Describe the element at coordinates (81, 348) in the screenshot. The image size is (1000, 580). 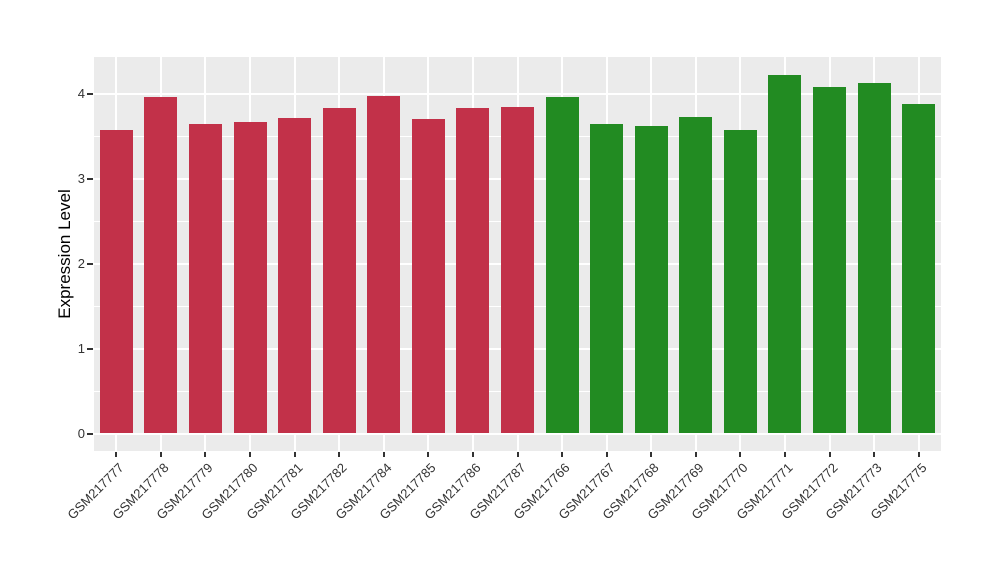
I see `y-tick-label: 1` at that location.